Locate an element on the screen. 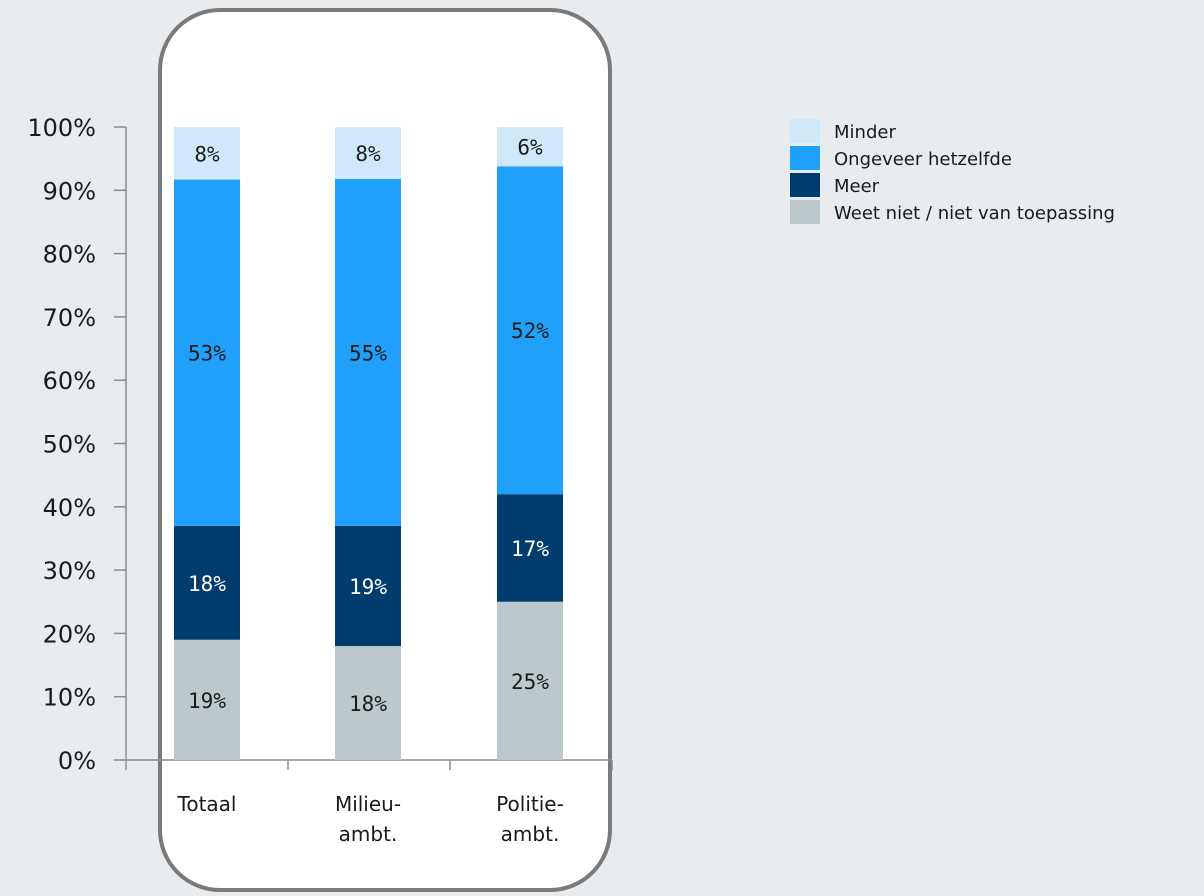 This screenshot has height=896, width=1204. data-label: 53% is located at coordinates (207, 354).